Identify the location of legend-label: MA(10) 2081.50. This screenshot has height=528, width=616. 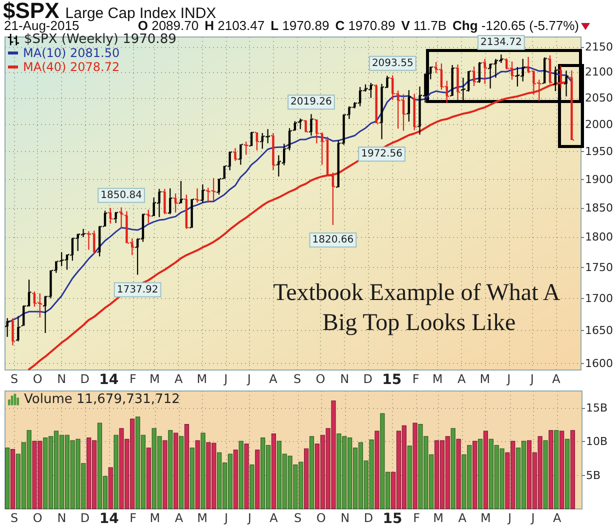
(71, 53).